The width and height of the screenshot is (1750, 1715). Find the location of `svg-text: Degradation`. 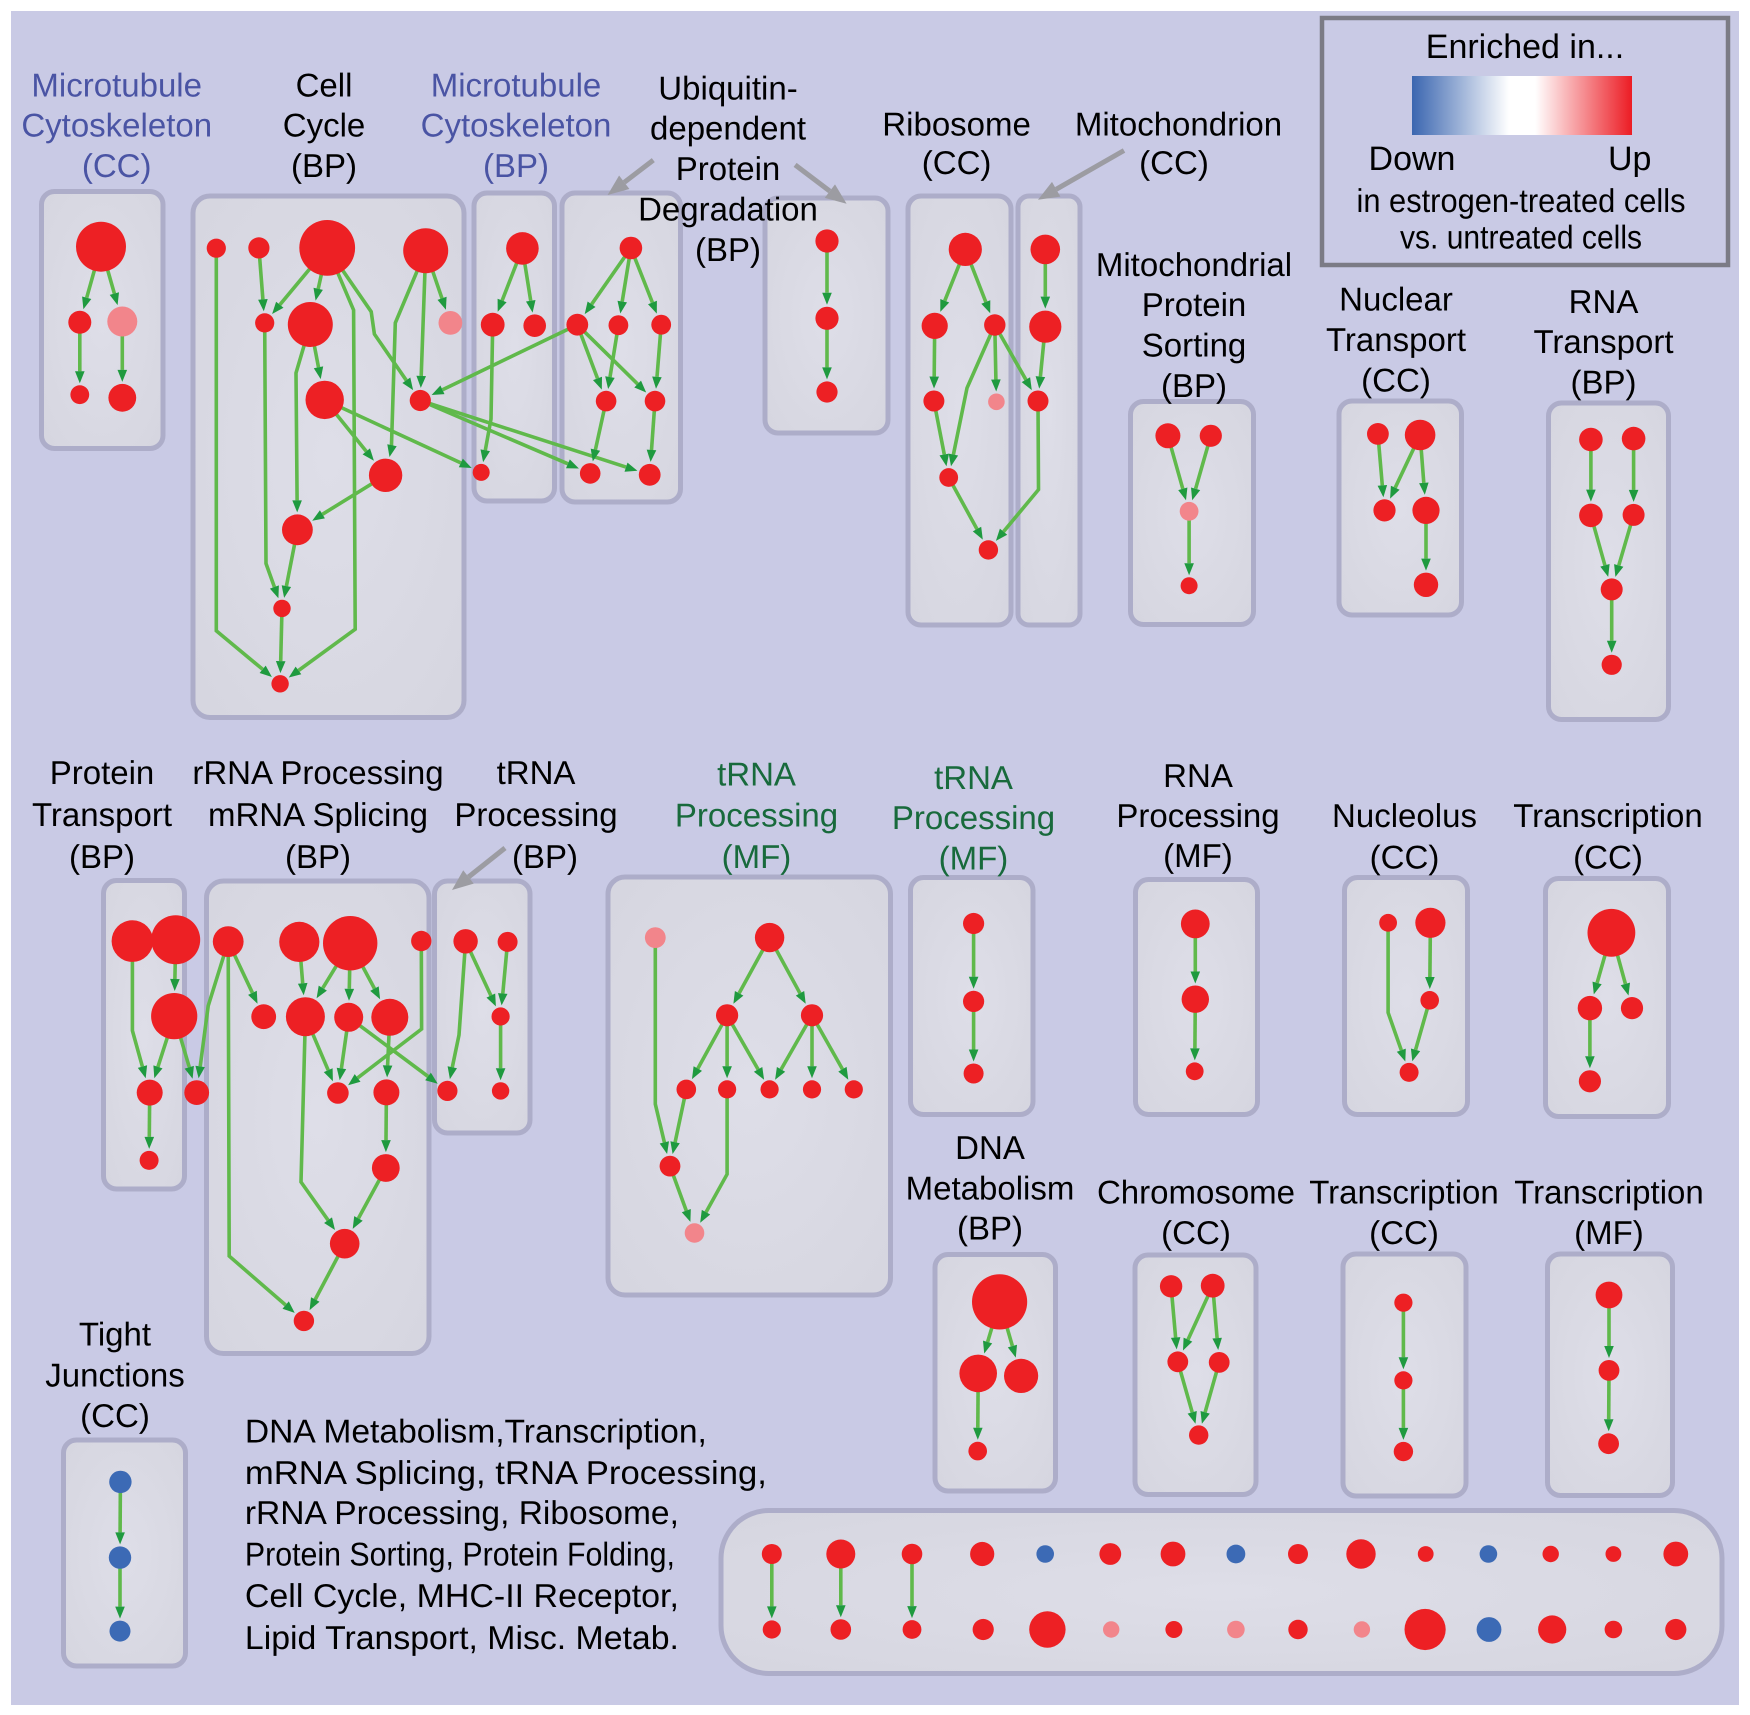

svg-text: Degradation is located at coordinates (728, 209).